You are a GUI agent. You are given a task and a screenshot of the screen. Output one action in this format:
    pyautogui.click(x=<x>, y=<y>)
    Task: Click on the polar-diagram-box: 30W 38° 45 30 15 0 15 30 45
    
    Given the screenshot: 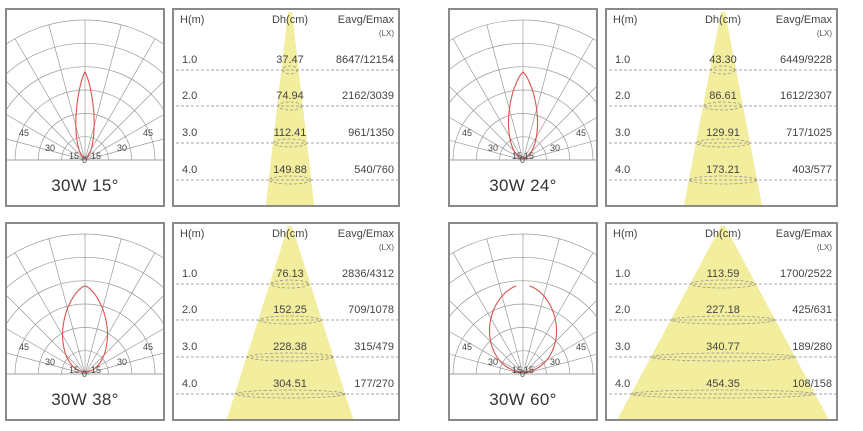 What is the action you would take?
    pyautogui.click(x=85, y=321)
    